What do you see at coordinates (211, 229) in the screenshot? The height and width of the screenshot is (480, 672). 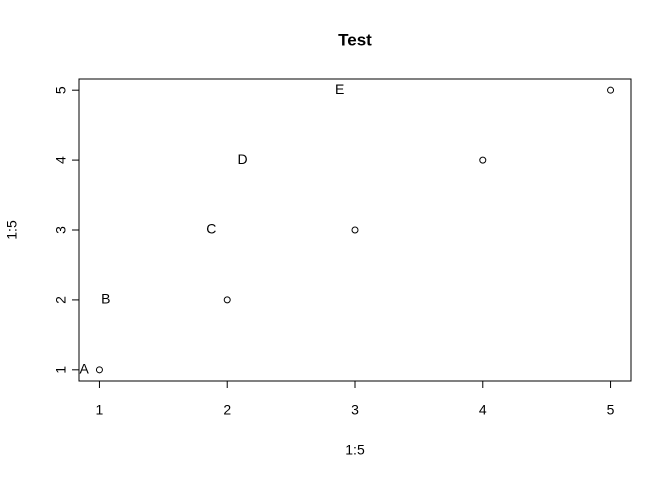 I see `annotation: C` at bounding box center [211, 229].